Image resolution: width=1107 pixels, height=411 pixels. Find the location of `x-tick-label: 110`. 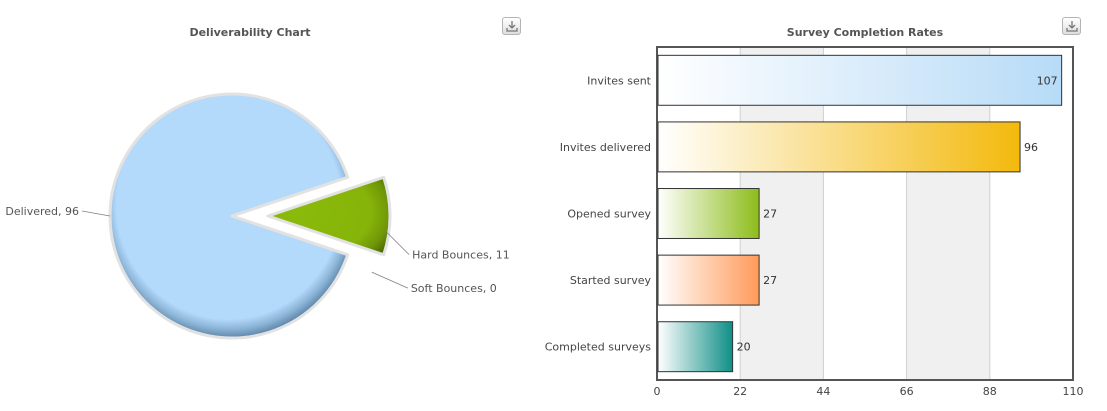

x-tick-label: 110 is located at coordinates (1073, 391).